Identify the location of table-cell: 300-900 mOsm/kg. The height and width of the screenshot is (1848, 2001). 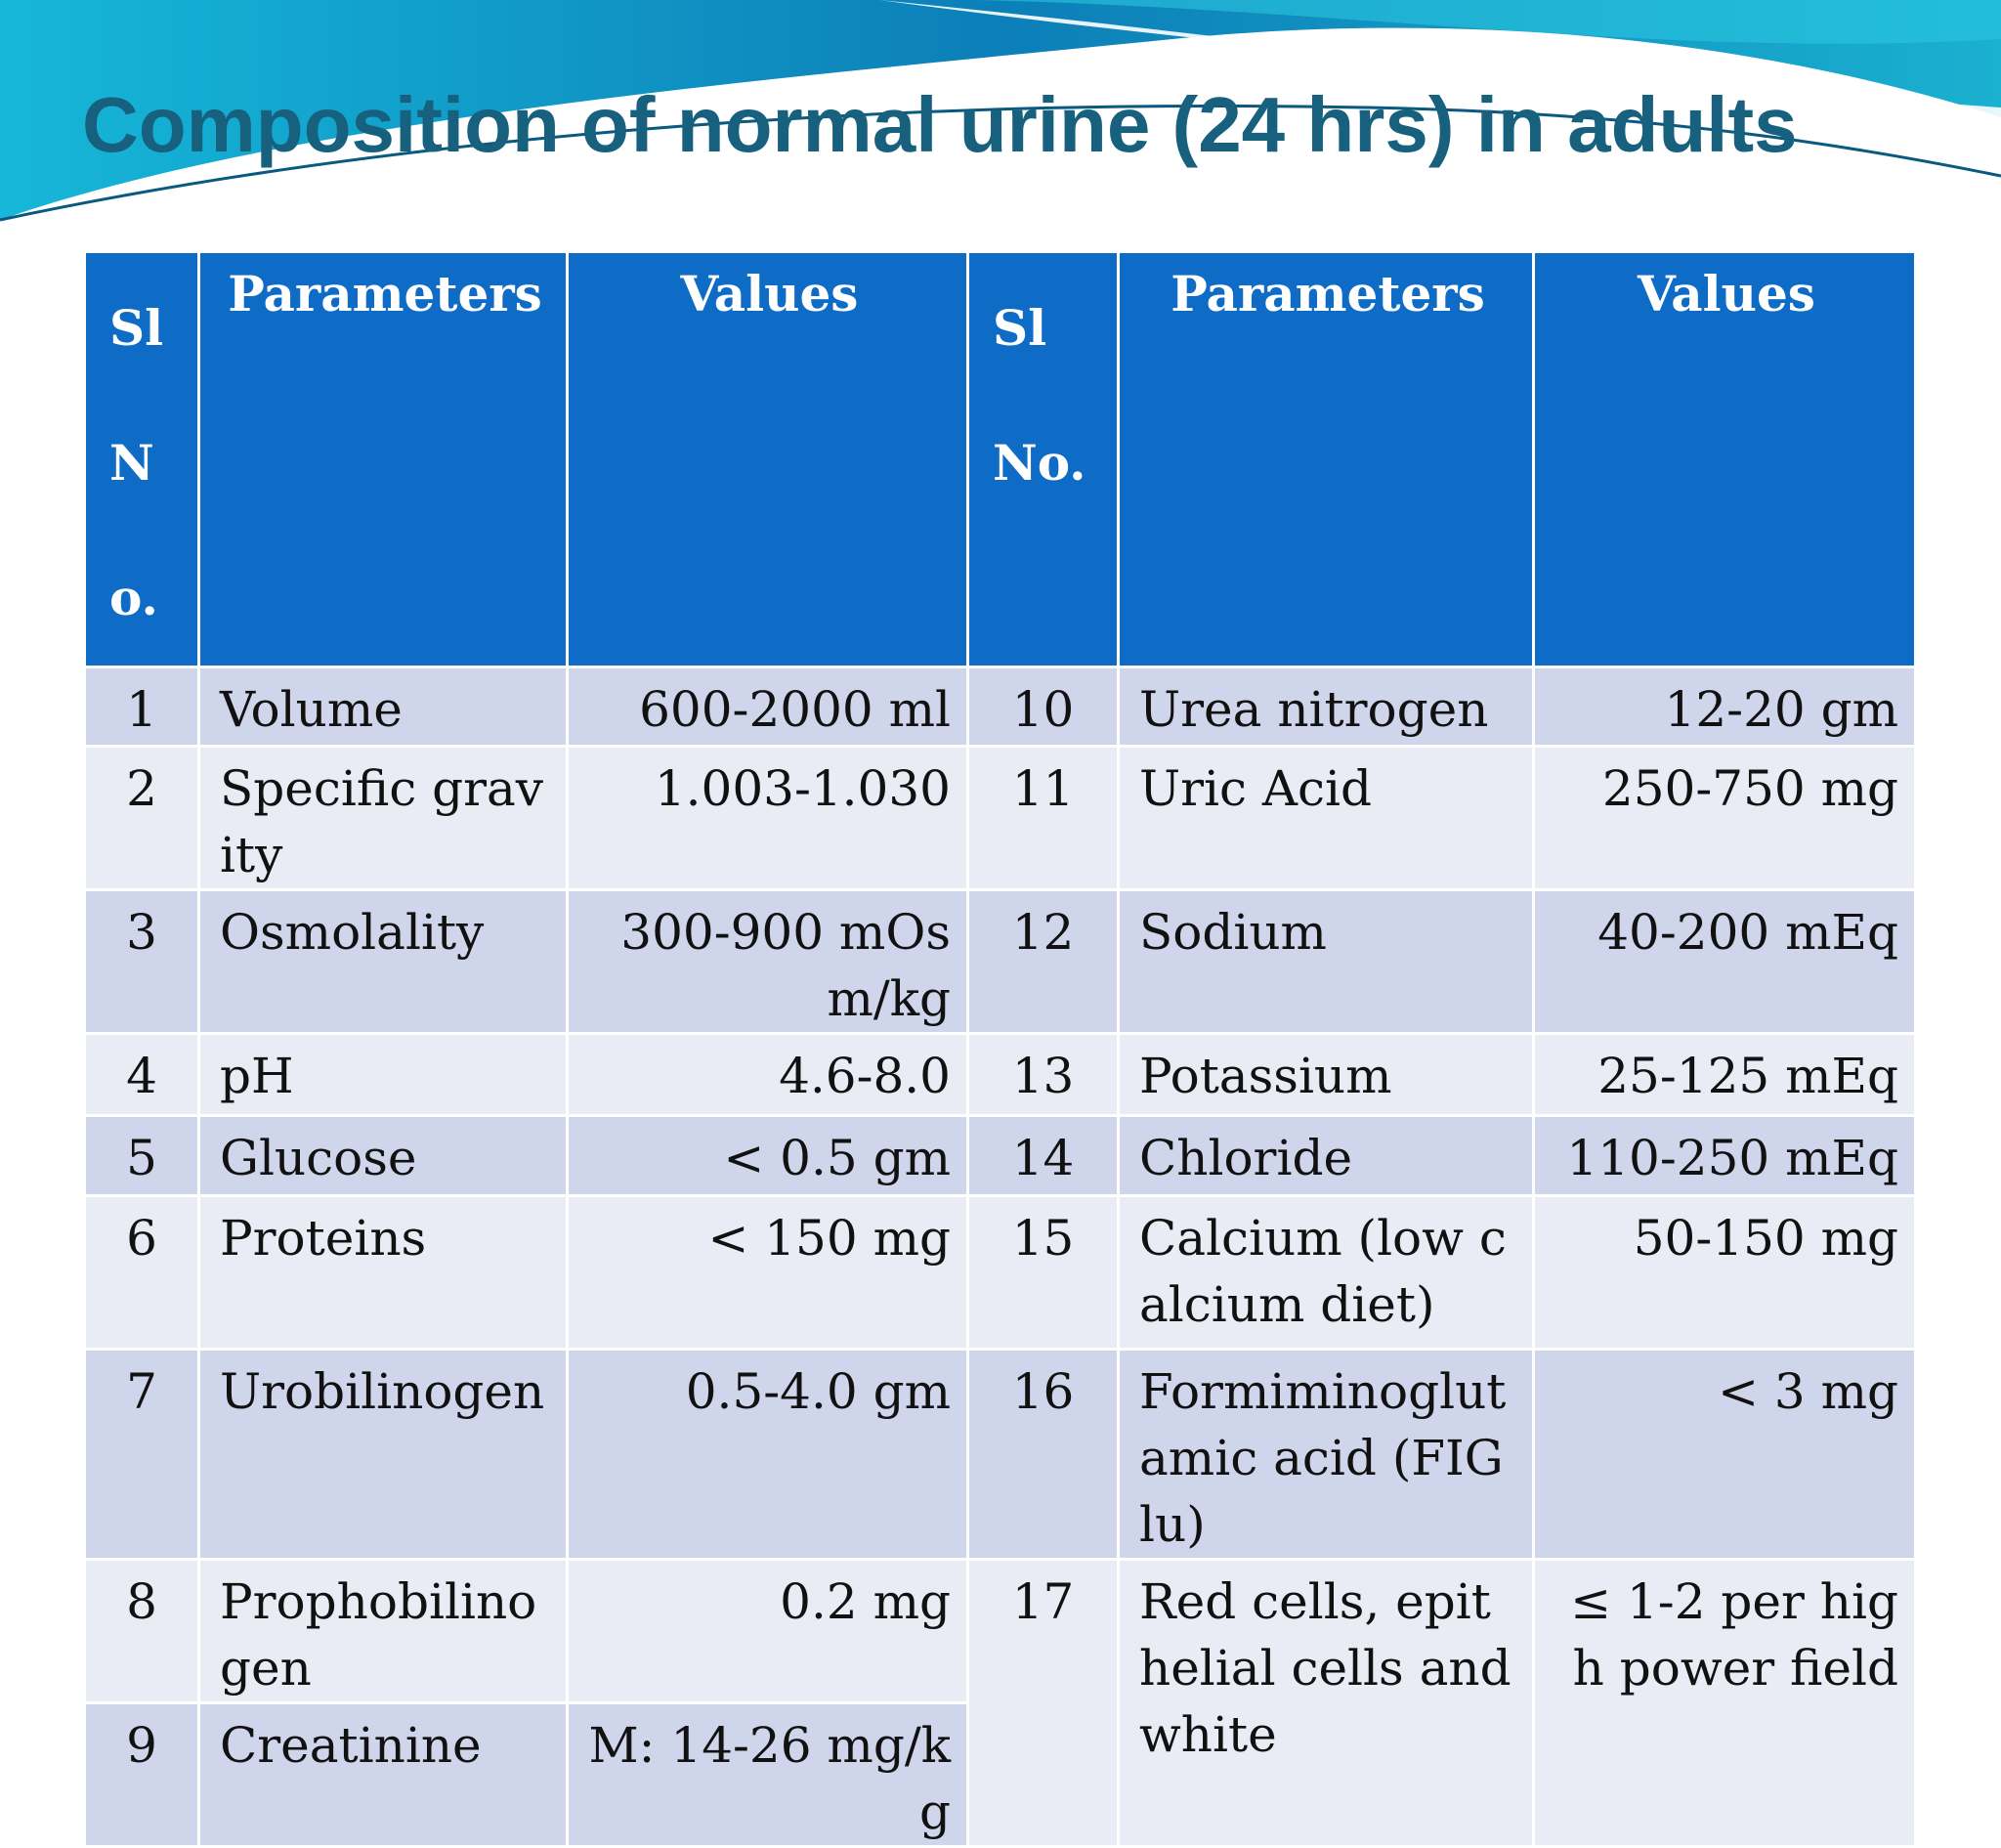
(767, 962).